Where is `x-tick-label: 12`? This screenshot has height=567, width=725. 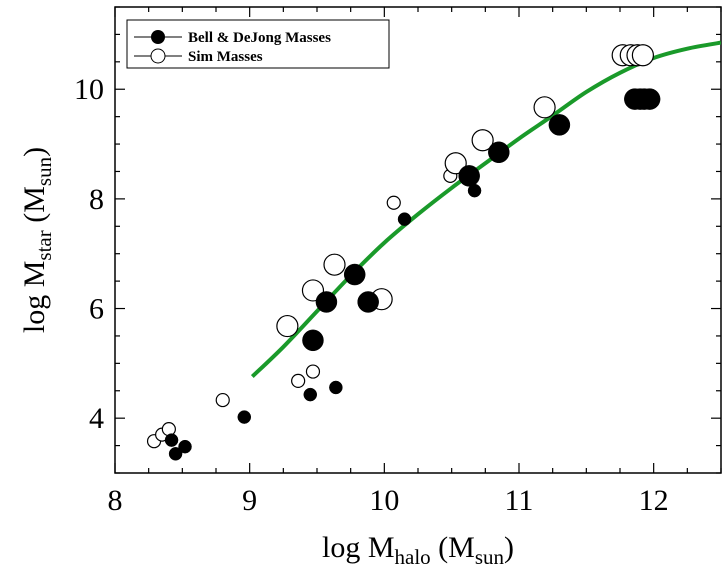
x-tick-label: 12 is located at coordinates (654, 500).